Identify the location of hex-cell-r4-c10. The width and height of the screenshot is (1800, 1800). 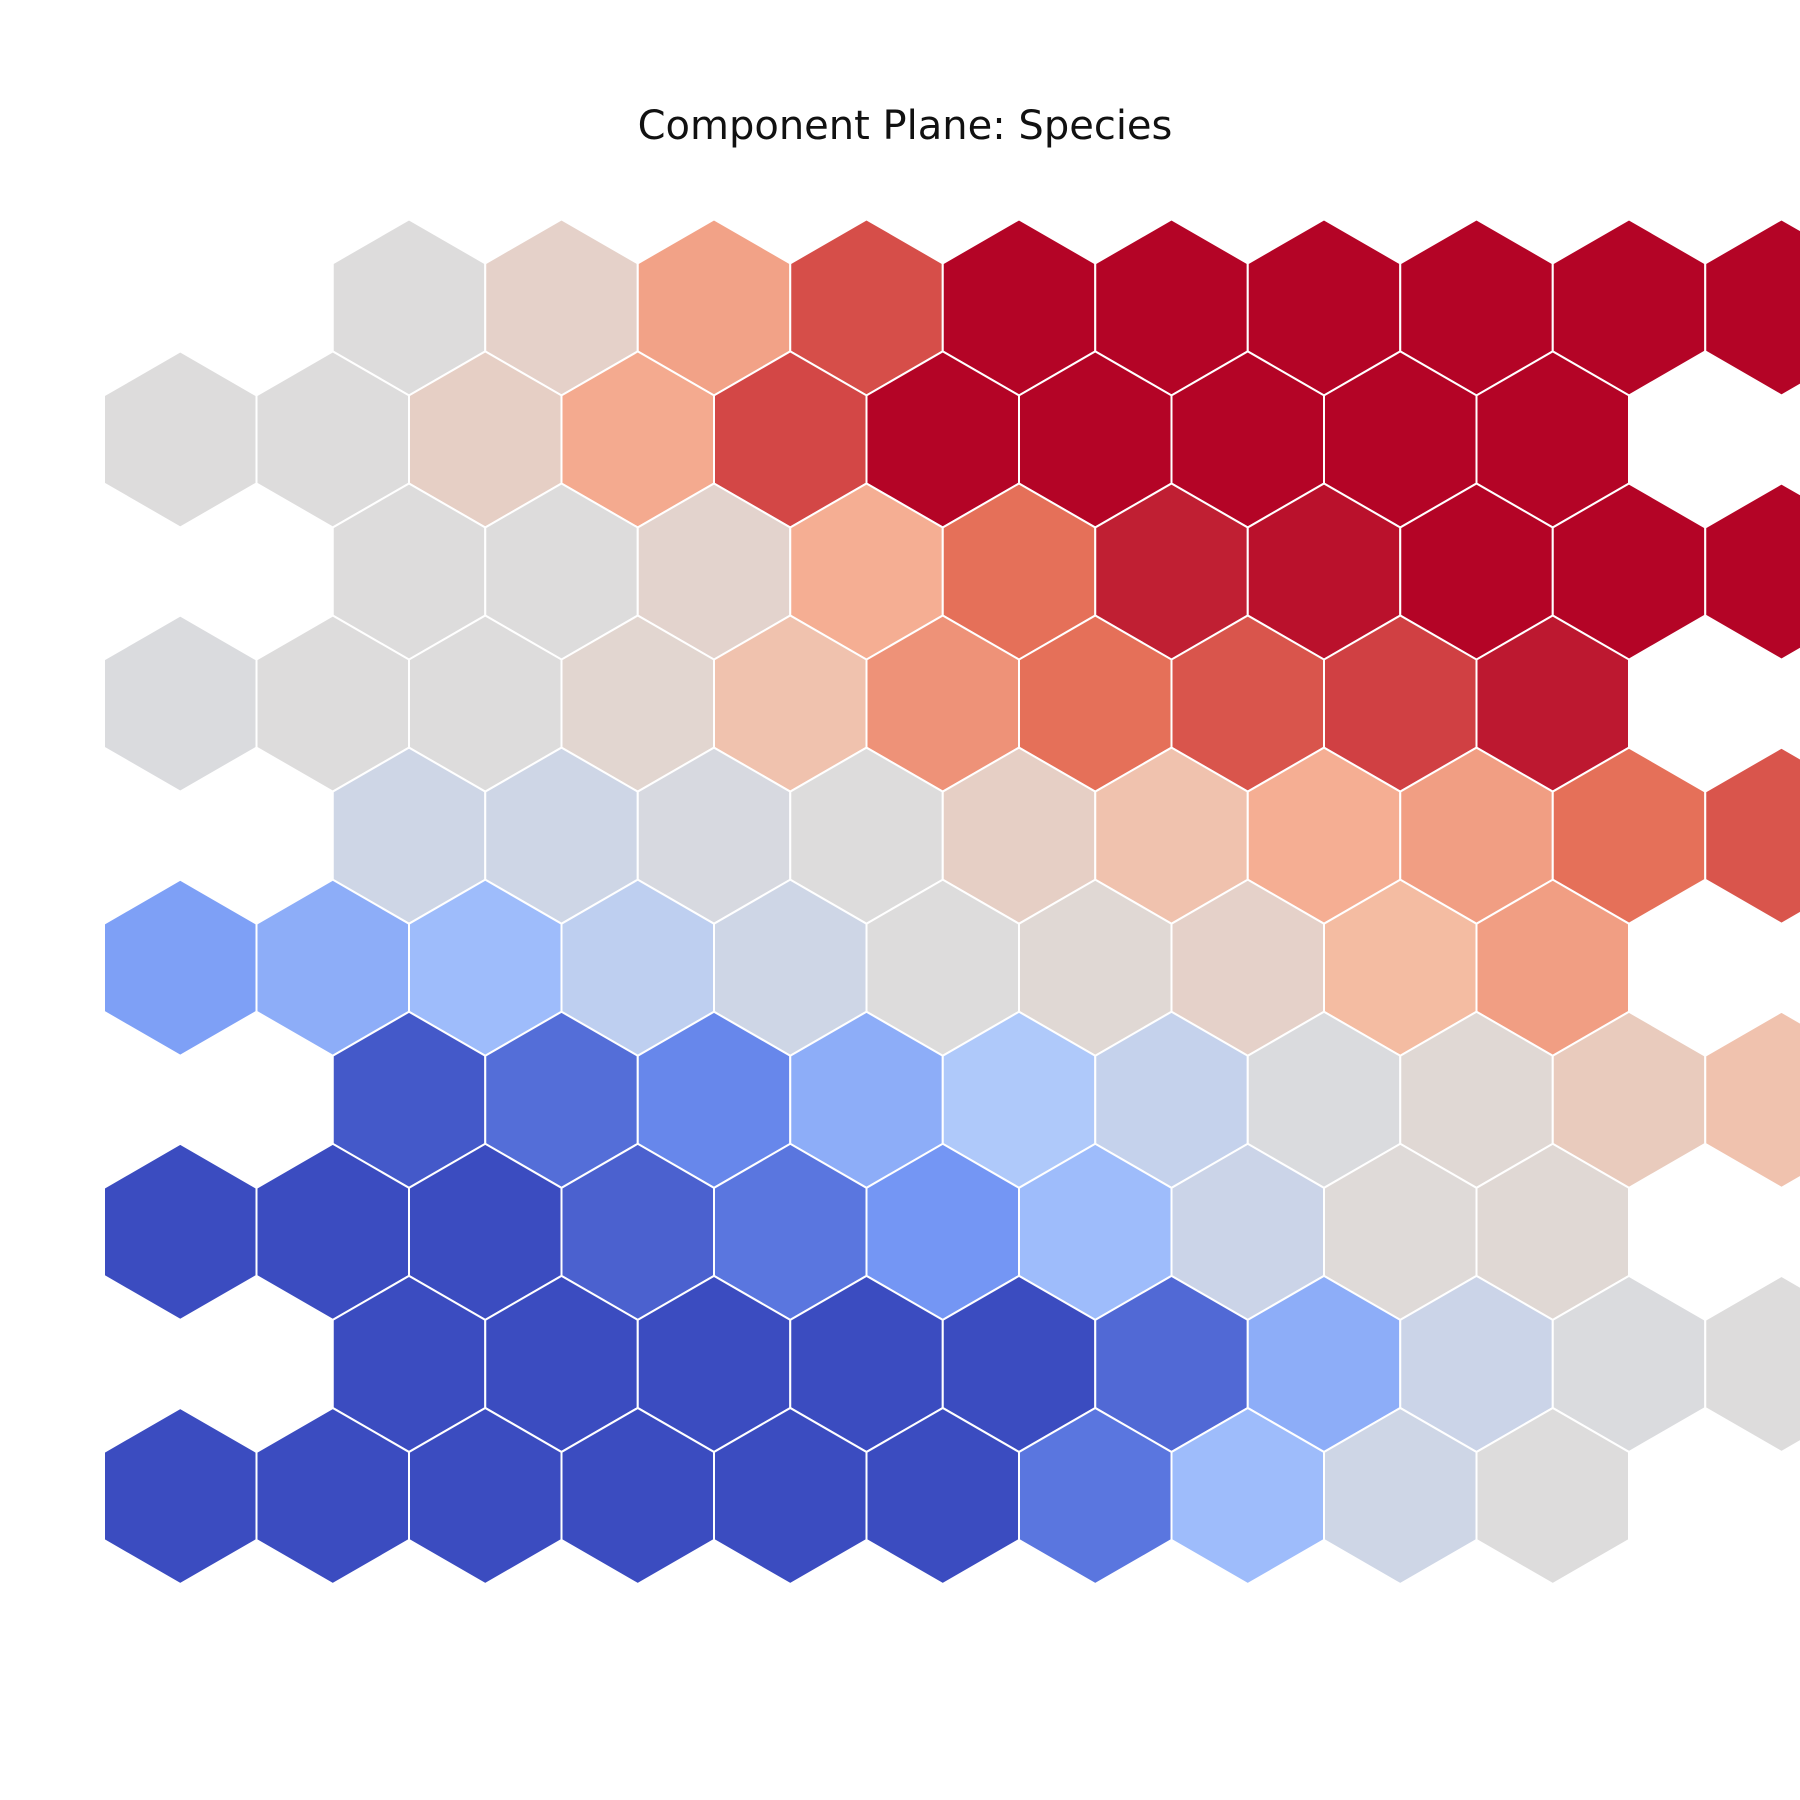
(1752, 835).